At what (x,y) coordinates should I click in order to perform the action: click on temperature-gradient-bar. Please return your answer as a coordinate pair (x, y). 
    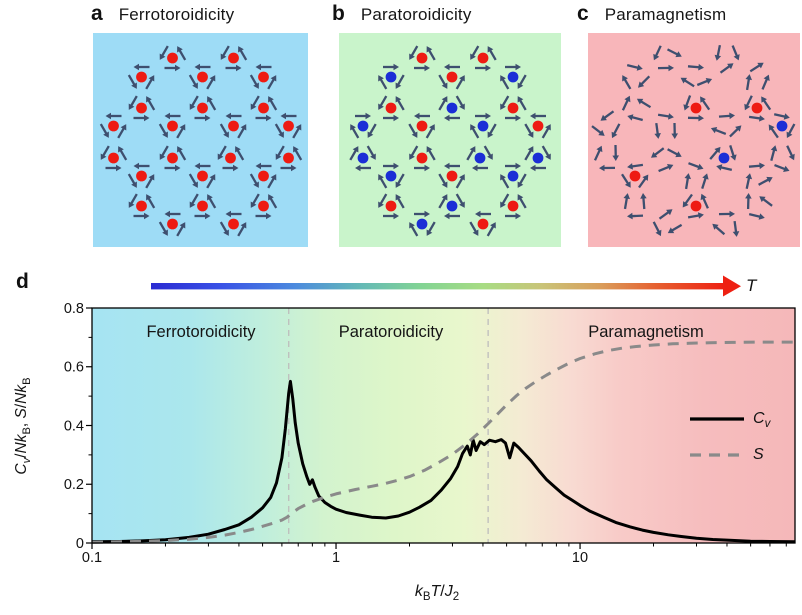
    Looking at the image, I should click on (438, 286).